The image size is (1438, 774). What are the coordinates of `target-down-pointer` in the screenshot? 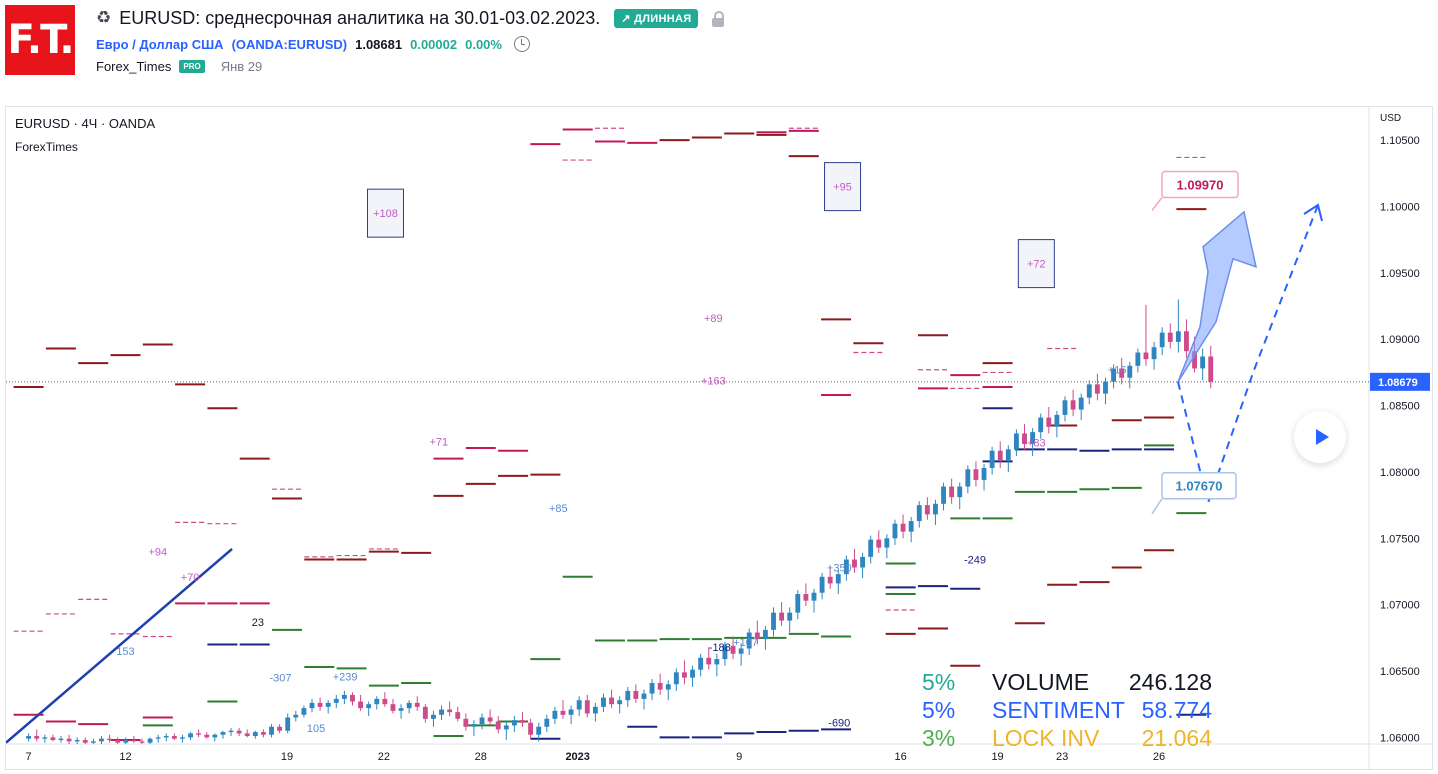 It's located at (1157, 506).